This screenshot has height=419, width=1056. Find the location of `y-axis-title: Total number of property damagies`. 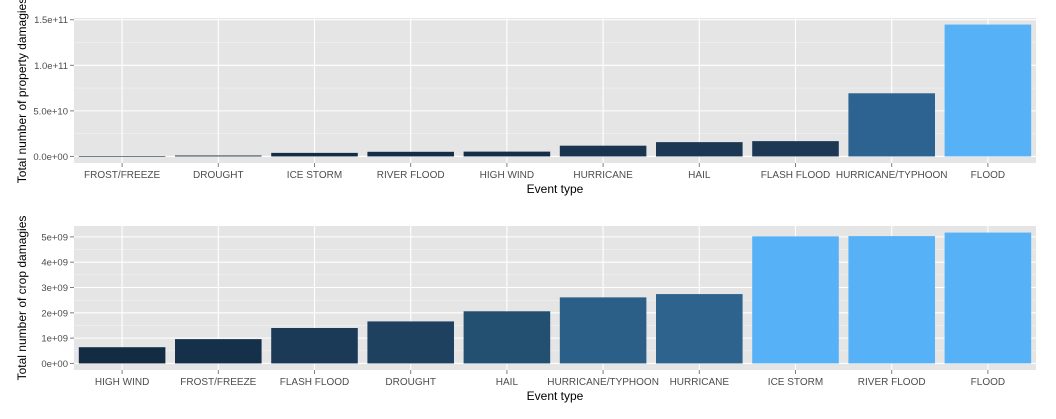

y-axis-title: Total number of property damagies is located at coordinates (22, 91).